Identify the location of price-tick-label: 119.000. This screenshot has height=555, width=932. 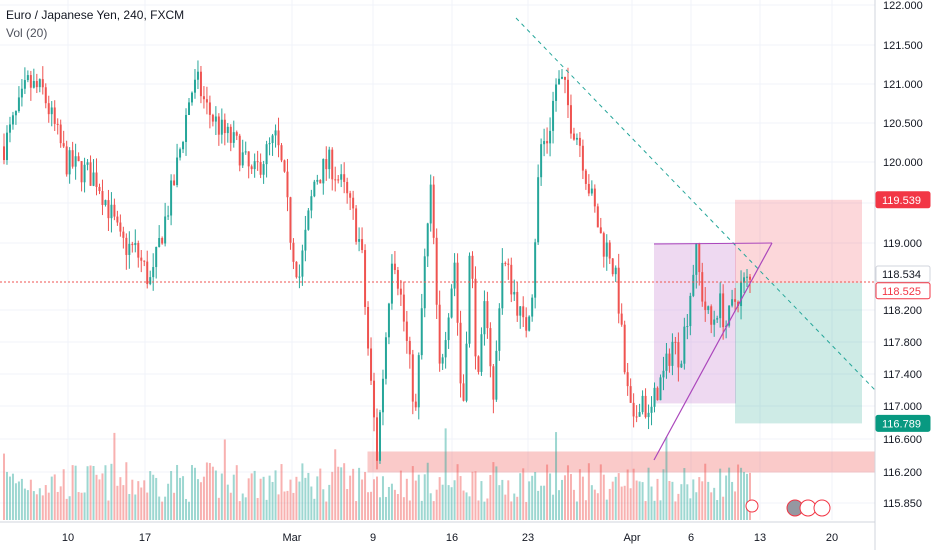
(902, 244).